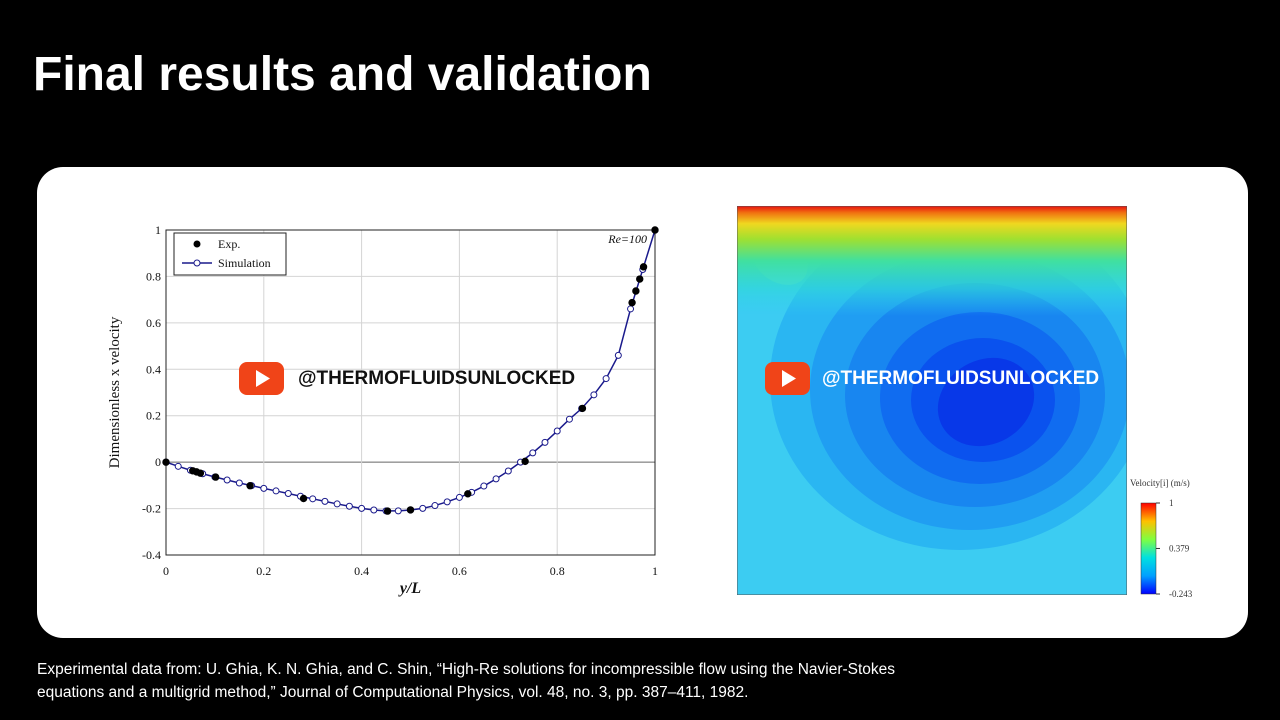 The width and height of the screenshot is (1280, 720). What do you see at coordinates (158, 462) in the screenshot?
I see `y-tick-label: 0` at bounding box center [158, 462].